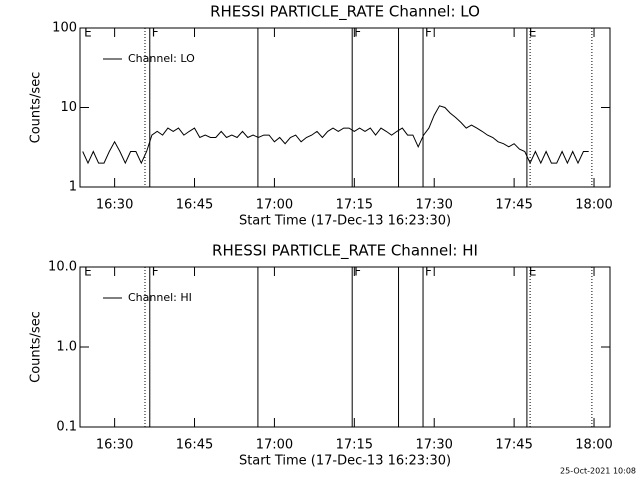 The image size is (640, 480). Describe the element at coordinates (161, 58) in the screenshot. I see `legend-label: Channel: LO` at that location.